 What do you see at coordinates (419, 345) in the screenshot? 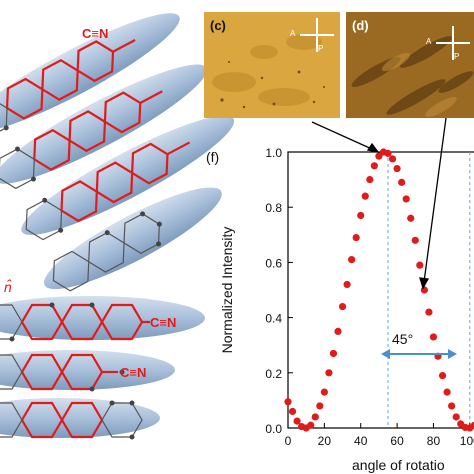
I see `angle-annotation: 45°` at bounding box center [419, 345].